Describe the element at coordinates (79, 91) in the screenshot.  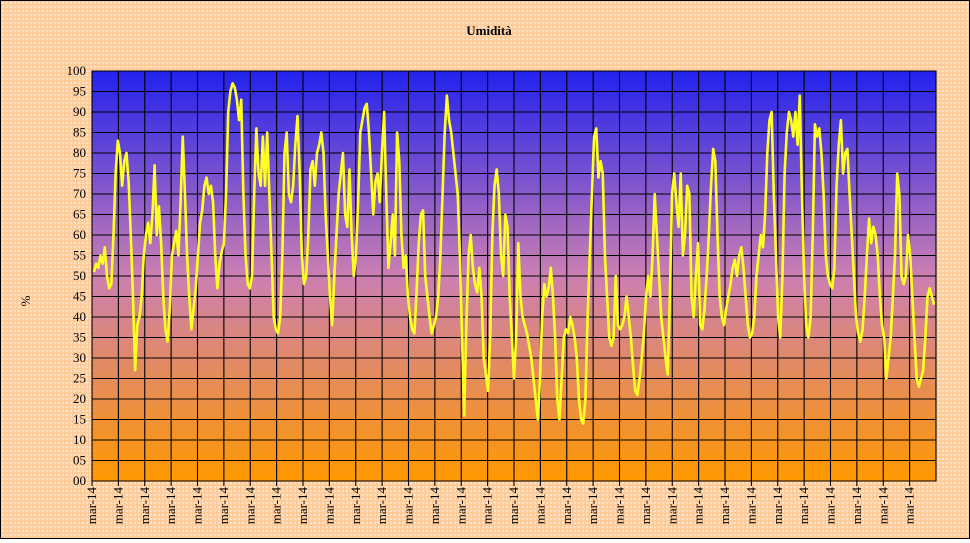
I see `y-tick-label: 95` at that location.